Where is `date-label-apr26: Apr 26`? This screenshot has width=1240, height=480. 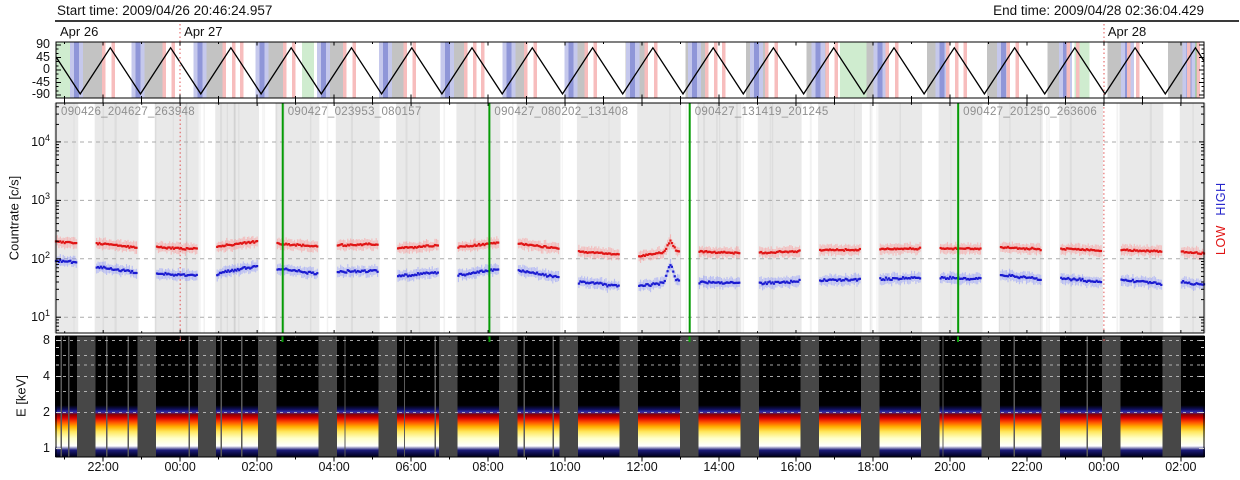 date-label-apr26: Apr 26 is located at coordinates (79, 31).